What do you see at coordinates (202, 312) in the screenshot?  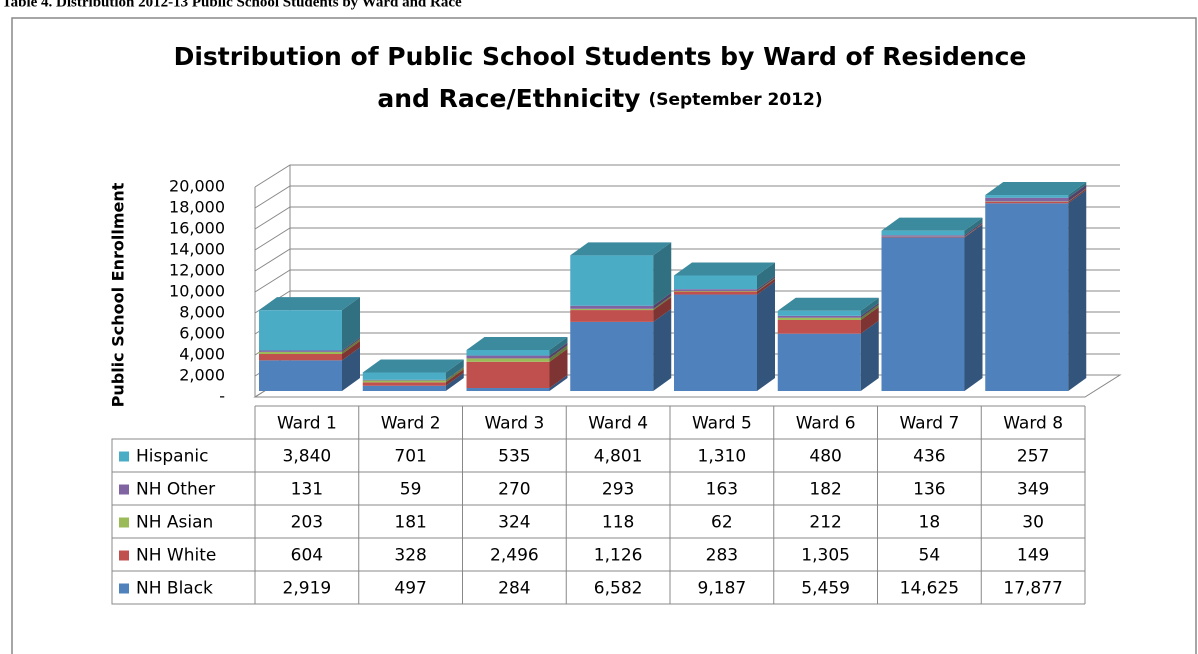 I see `y-tick-label: 8,000` at bounding box center [202, 312].